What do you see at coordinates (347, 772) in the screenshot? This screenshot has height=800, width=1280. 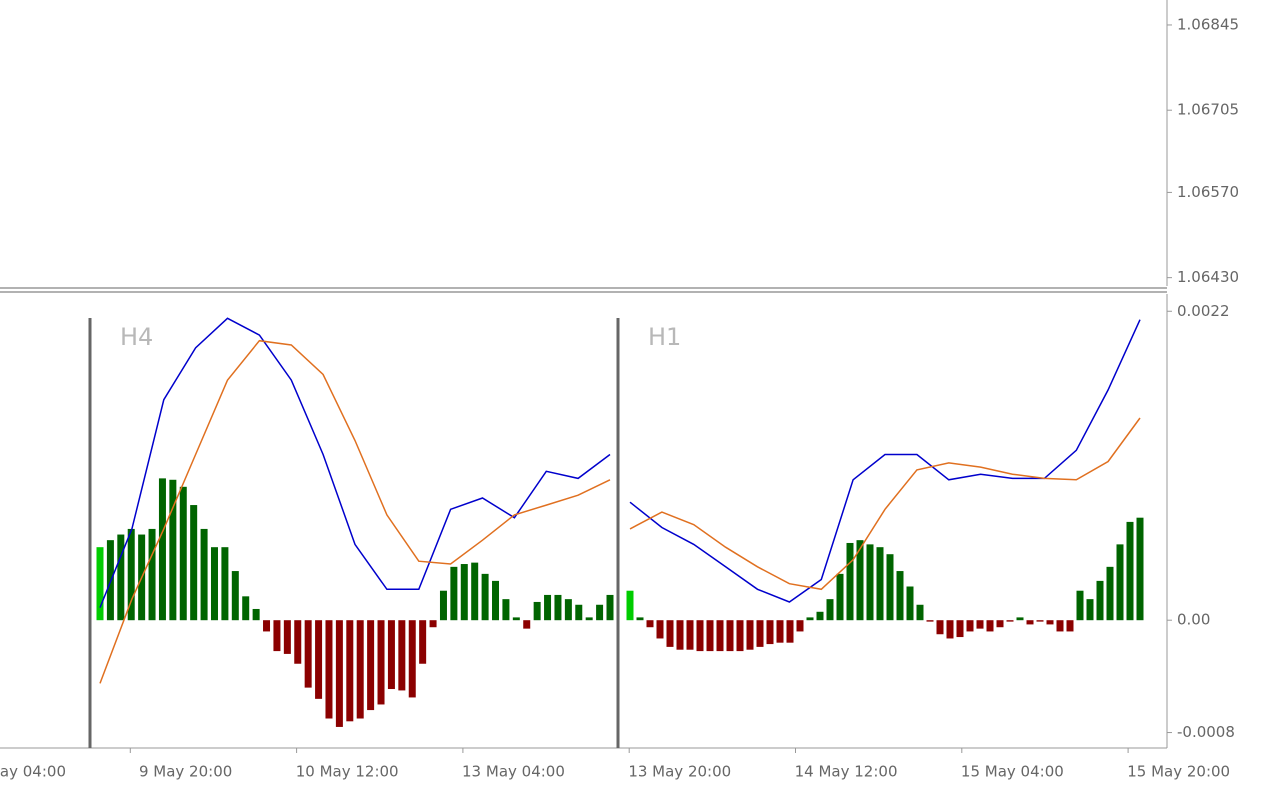 I see `x-tick-label: 10 May 12:00` at bounding box center [347, 772].